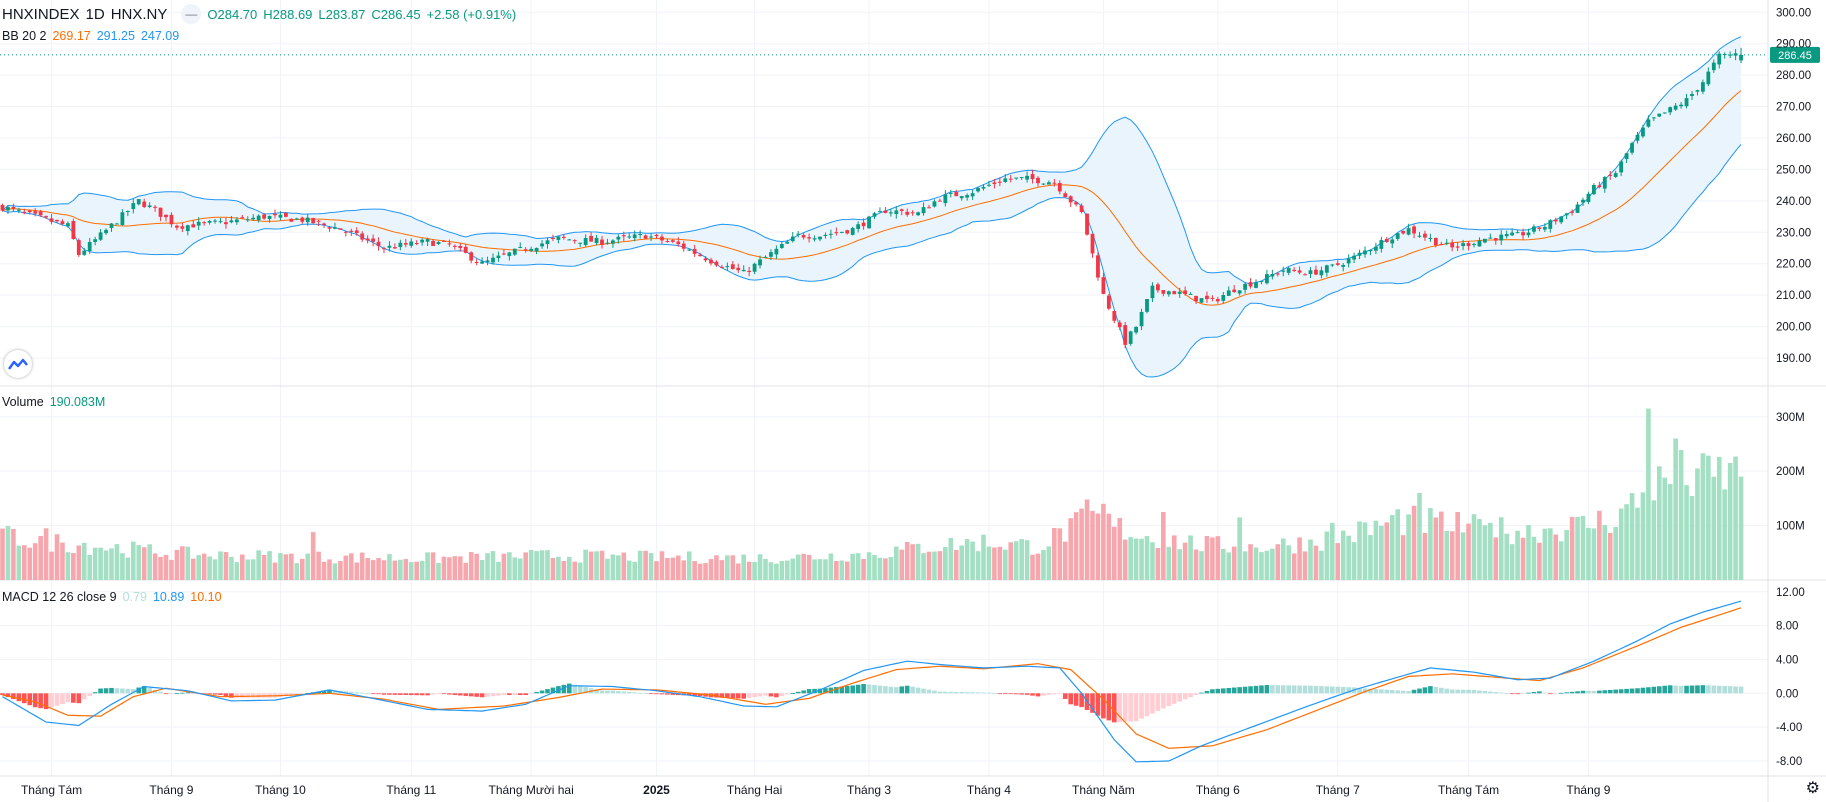  I want to click on macd-tick-label: 12.00, so click(1790, 593).